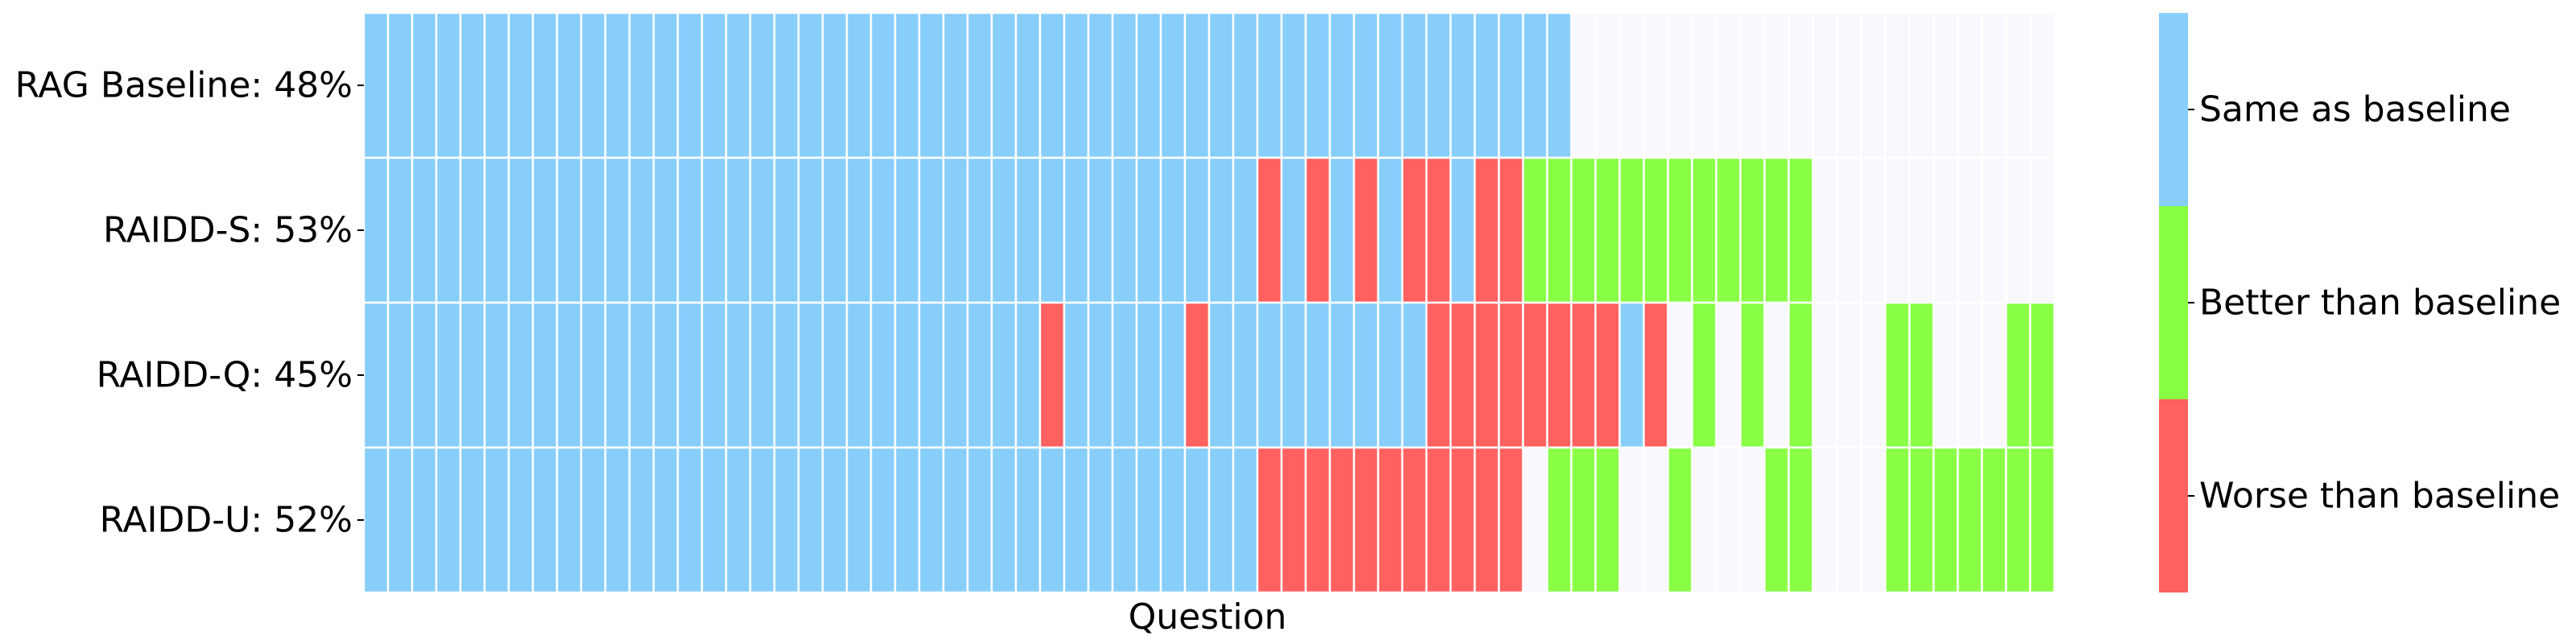  What do you see at coordinates (1208, 617) in the screenshot?
I see `x-axis-label: Question` at bounding box center [1208, 617].